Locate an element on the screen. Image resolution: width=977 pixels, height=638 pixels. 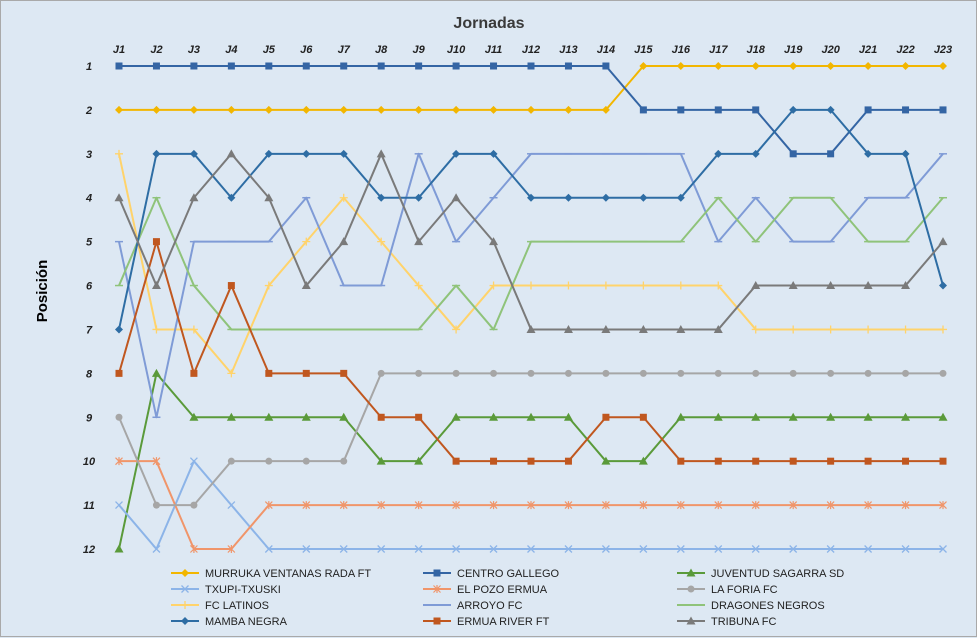
series-txupi-txuski is located at coordinates (531, 505).